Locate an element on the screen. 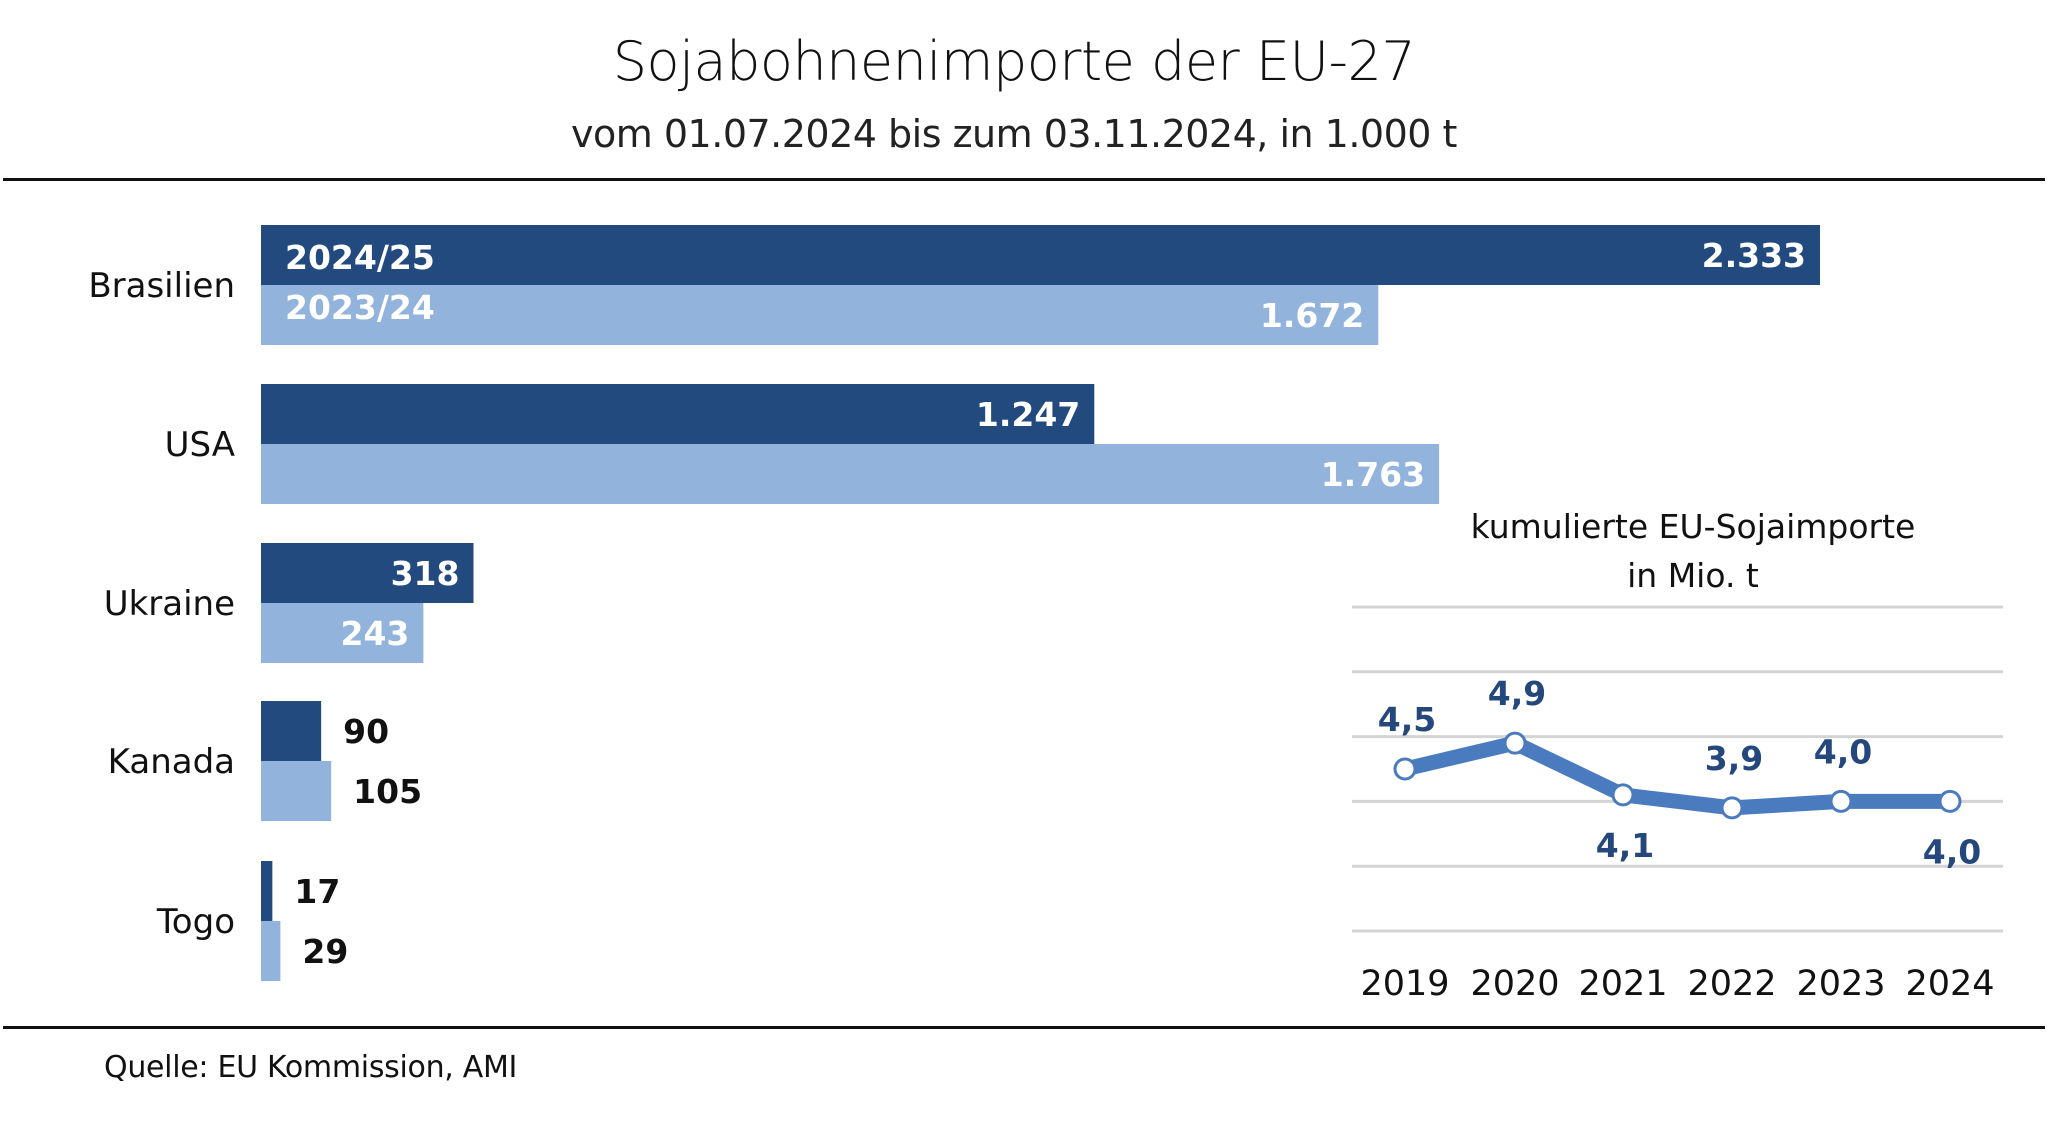  x-tick-label: 2021 is located at coordinates (1622, 984).